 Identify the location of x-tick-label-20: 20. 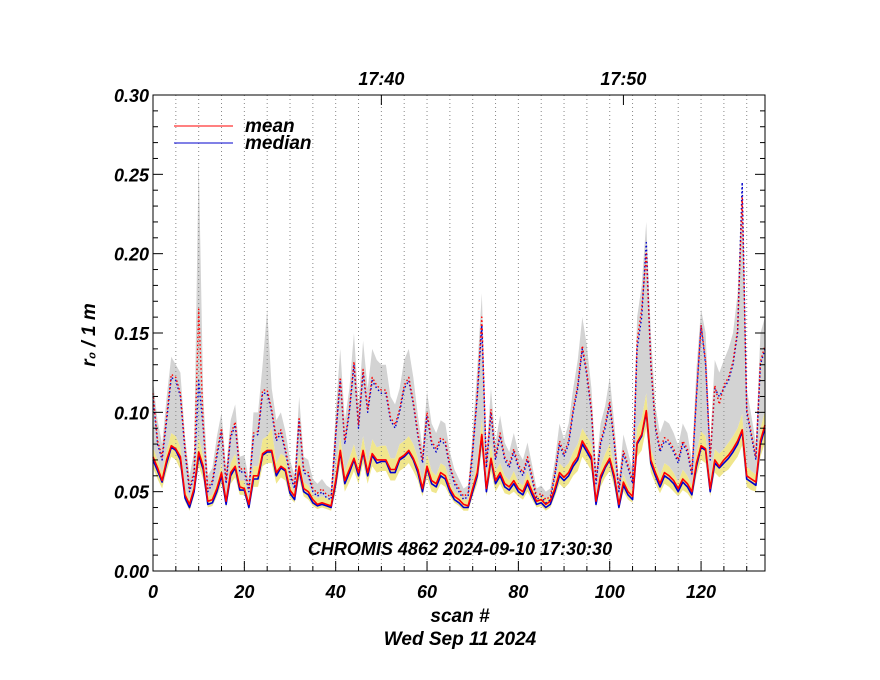
(243, 592).